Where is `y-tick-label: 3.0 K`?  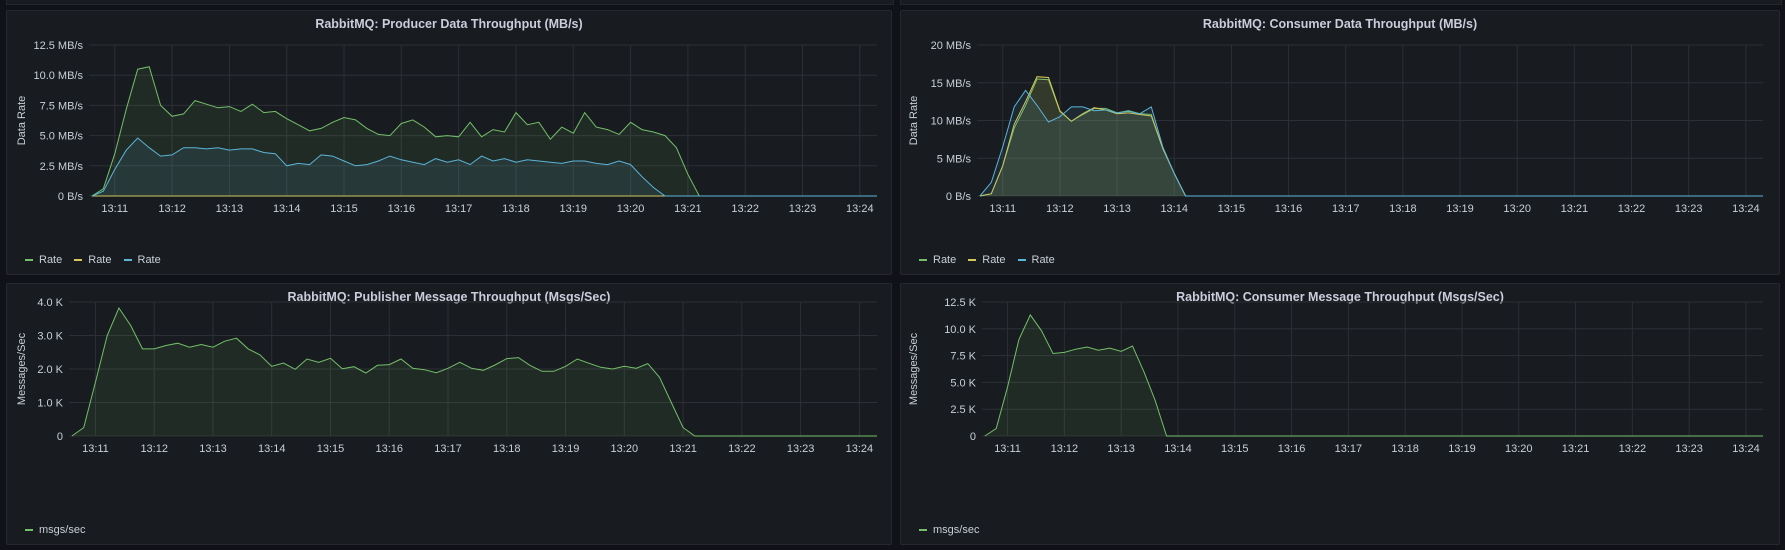
y-tick-label: 3.0 K is located at coordinates (50, 337).